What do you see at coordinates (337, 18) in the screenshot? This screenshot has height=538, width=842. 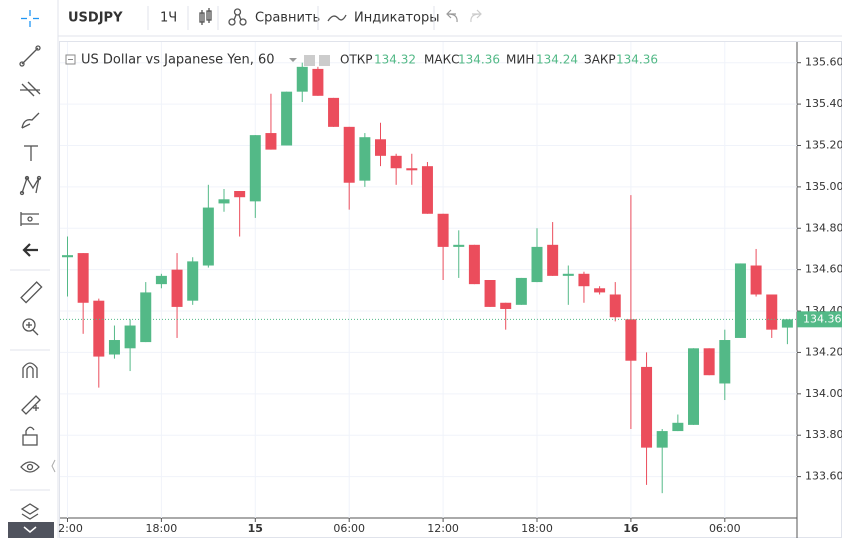 I see `indicators-icon` at bounding box center [337, 18].